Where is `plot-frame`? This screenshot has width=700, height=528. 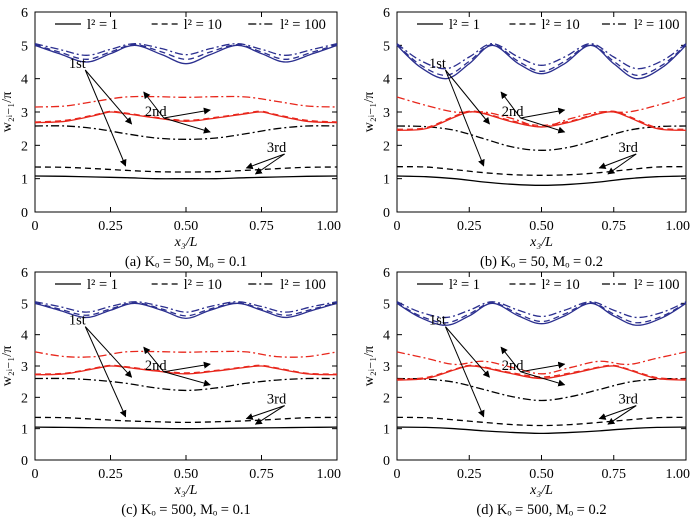
plot-frame is located at coordinates (541, 366).